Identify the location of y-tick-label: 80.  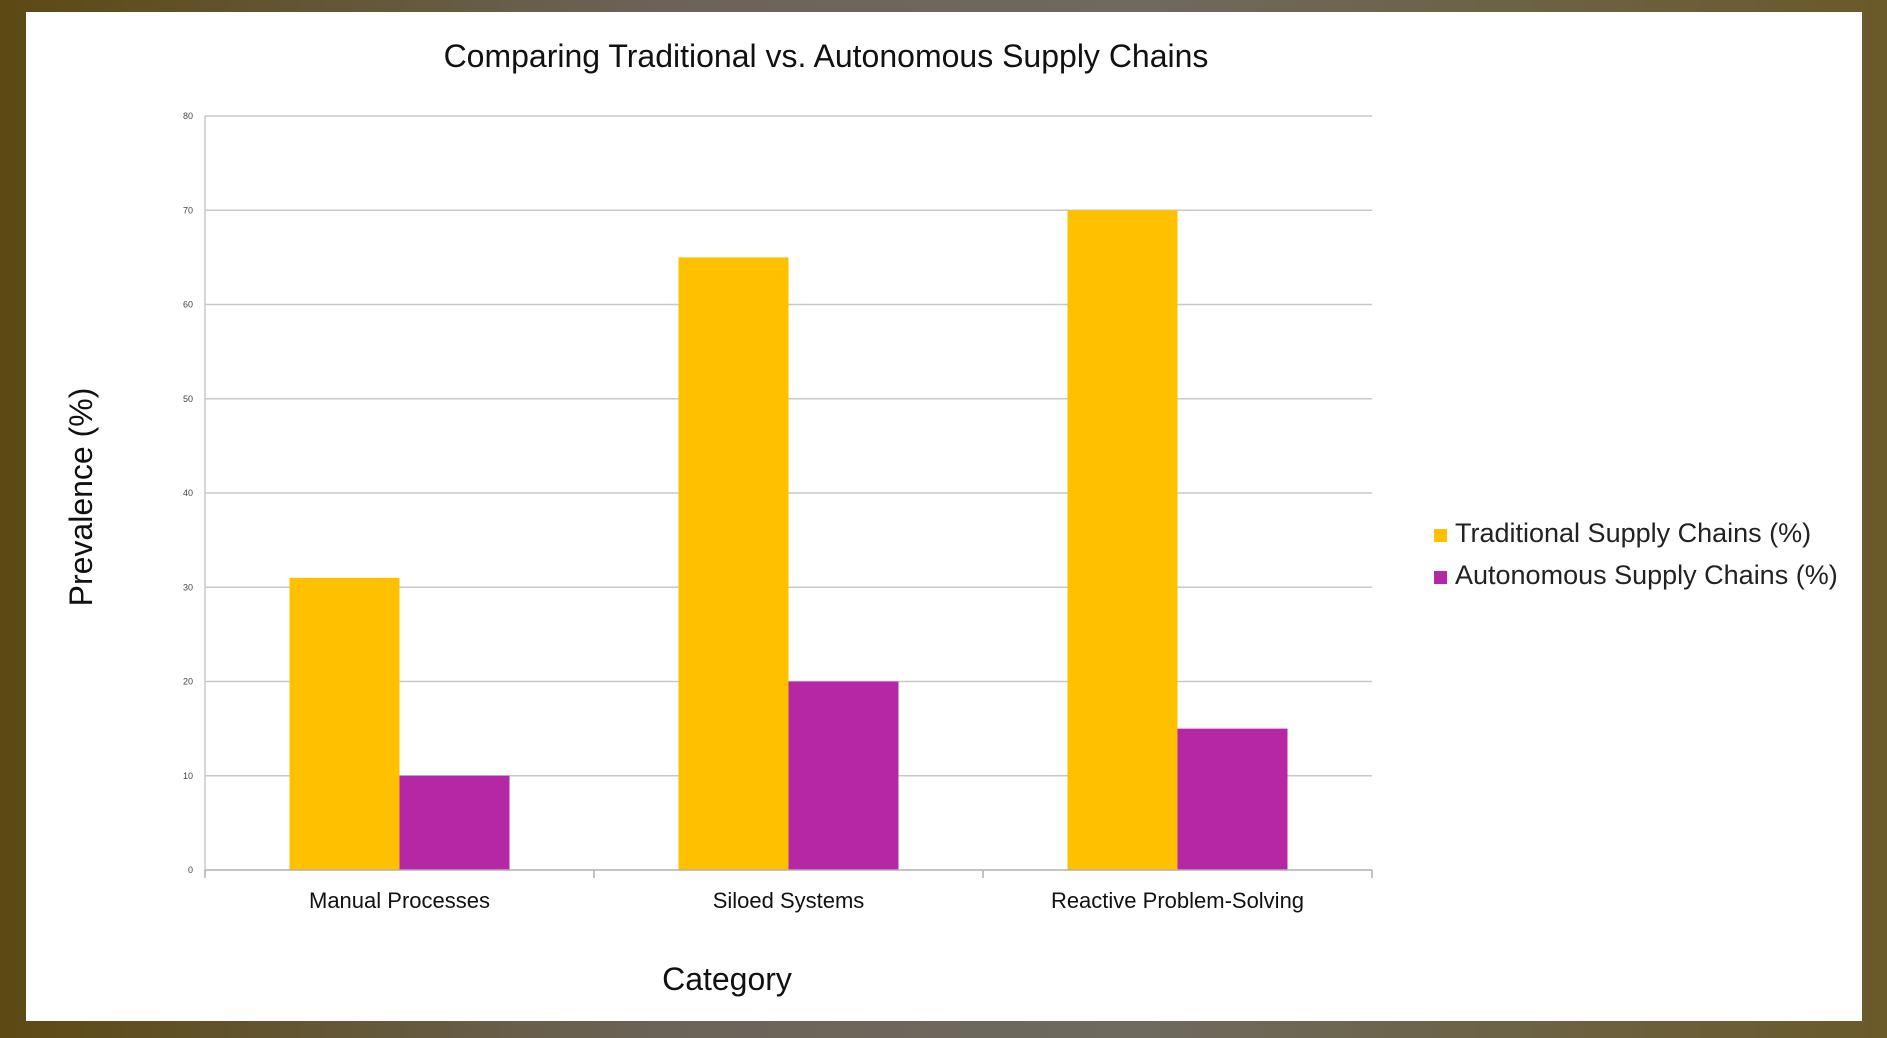
(188, 116).